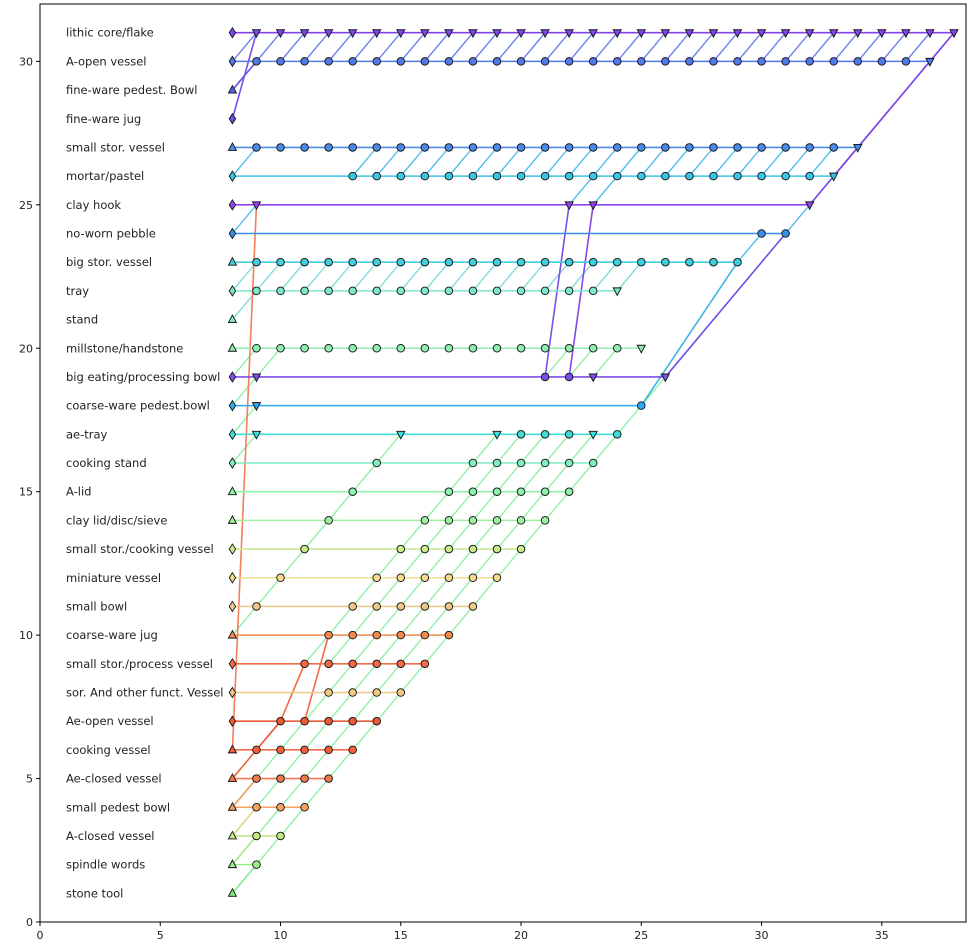  Describe the element at coordinates (111, 234) in the screenshot. I see `row-label: no-worn pebble` at that location.